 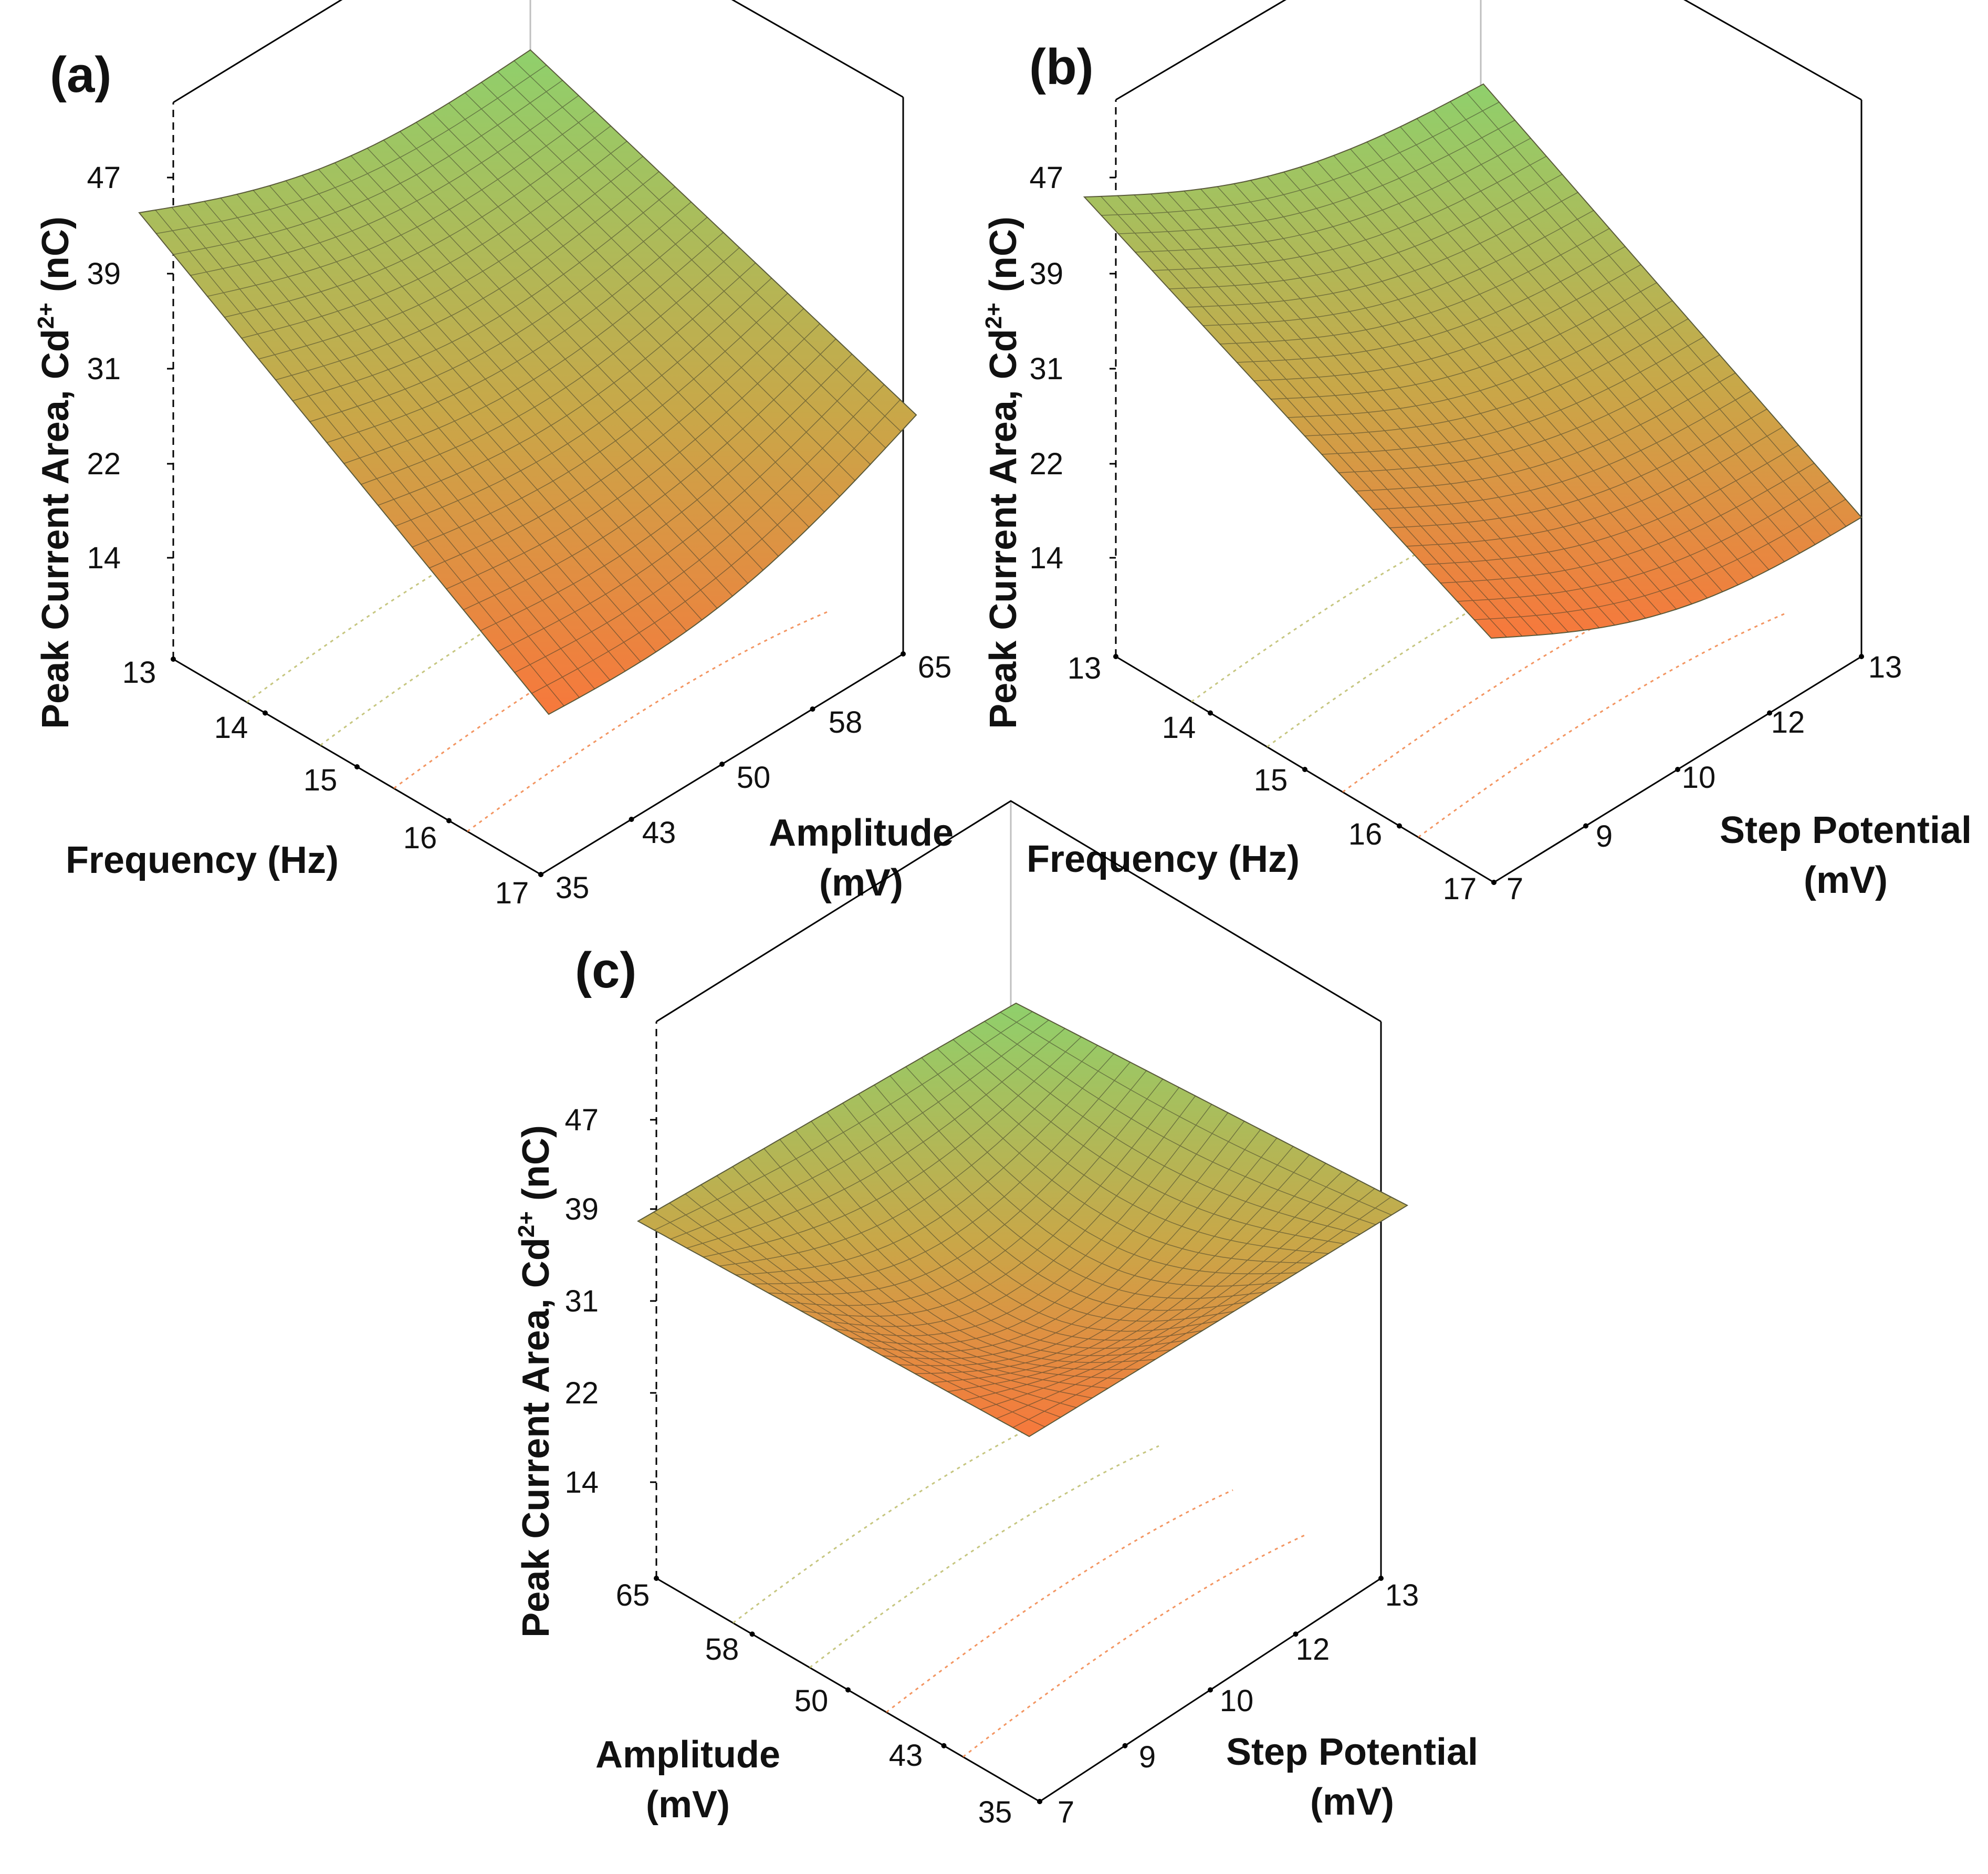 What do you see at coordinates (846, 722) in the screenshot?
I see `y-tick-label: 58` at bounding box center [846, 722].